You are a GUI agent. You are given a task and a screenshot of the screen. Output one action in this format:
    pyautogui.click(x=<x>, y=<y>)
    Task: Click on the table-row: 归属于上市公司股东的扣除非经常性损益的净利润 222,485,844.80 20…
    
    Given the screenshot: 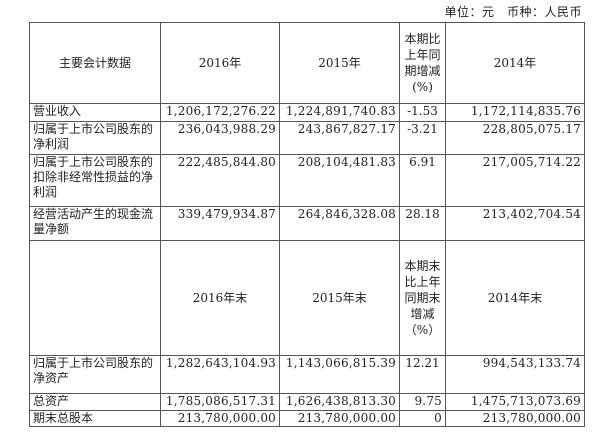 What is the action you would take?
    pyautogui.click(x=307, y=180)
    